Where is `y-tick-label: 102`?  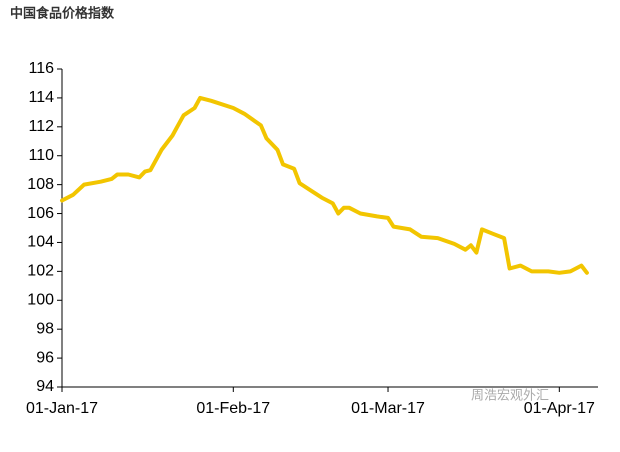 y-tick-label: 102 is located at coordinates (40, 271).